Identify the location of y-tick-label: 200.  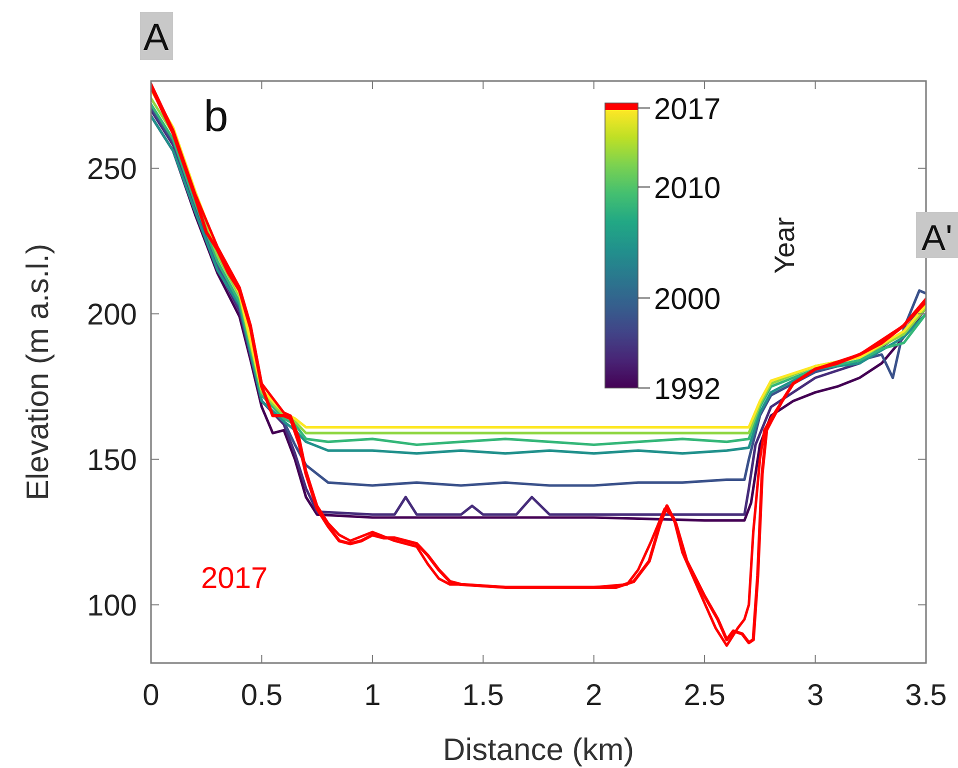
(111, 315).